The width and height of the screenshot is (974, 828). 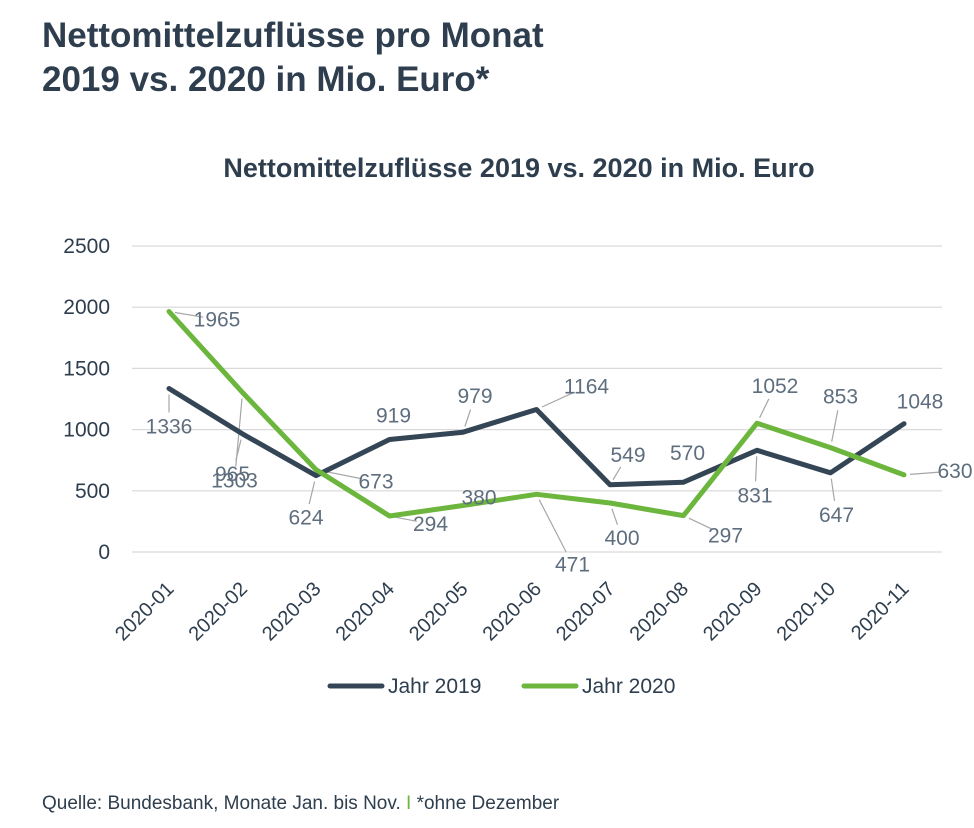 What do you see at coordinates (806, 611) in the screenshot?
I see `x-tick-label: 2020-10` at bounding box center [806, 611].